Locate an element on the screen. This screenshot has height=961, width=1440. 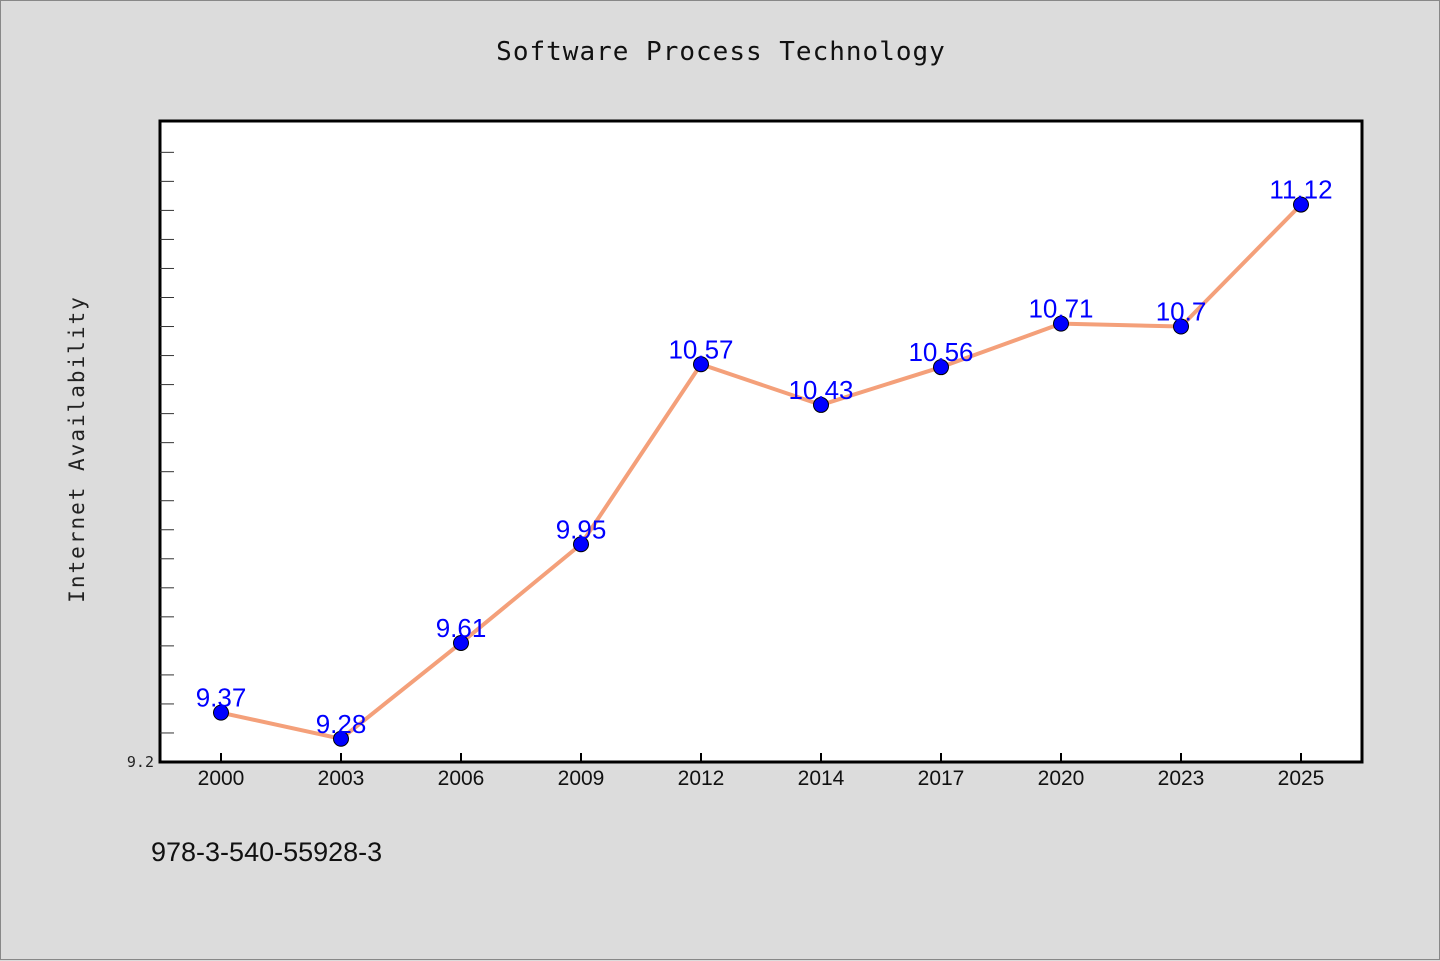
x-tick-label: 2006 is located at coordinates (461, 778).